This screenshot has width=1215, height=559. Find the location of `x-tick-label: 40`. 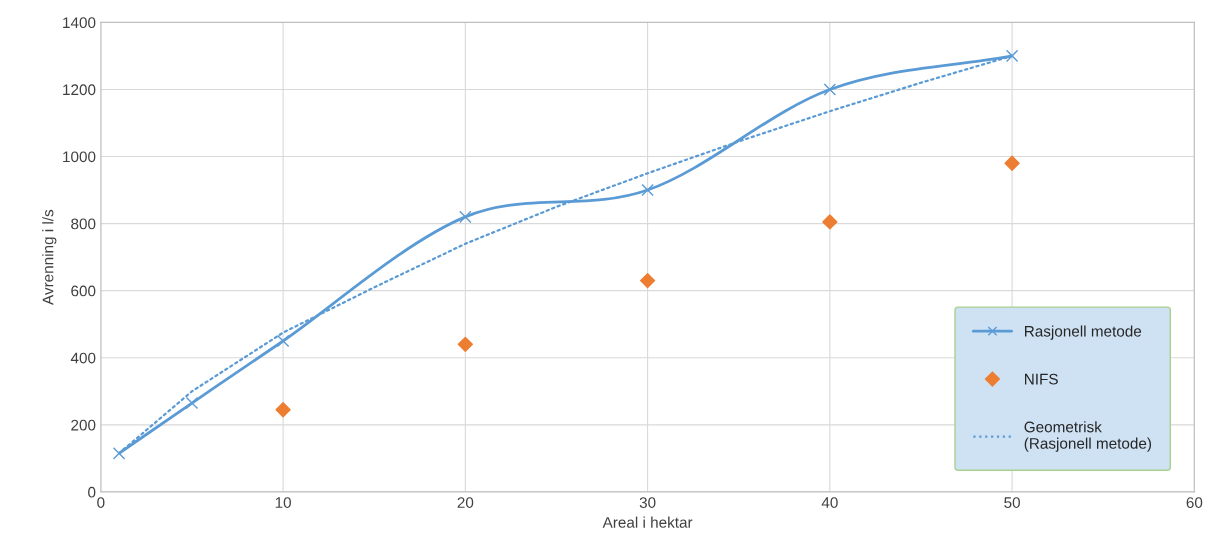

x-tick-label: 40 is located at coordinates (829, 502).